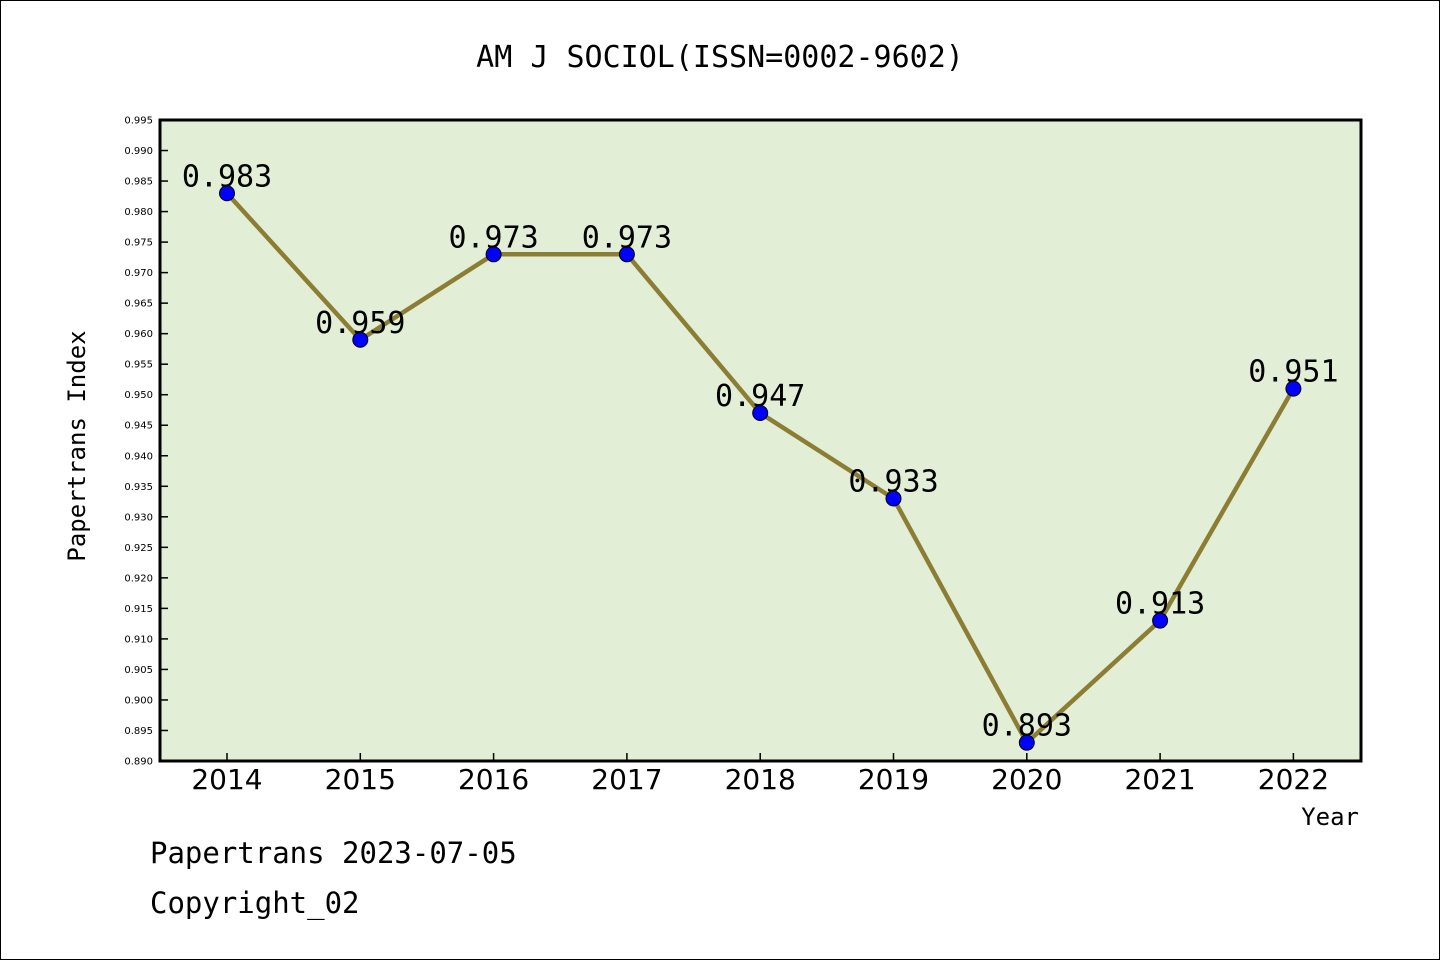 The width and height of the screenshot is (1440, 960). Describe the element at coordinates (1330, 817) in the screenshot. I see `x-axis-label: Year` at that location.